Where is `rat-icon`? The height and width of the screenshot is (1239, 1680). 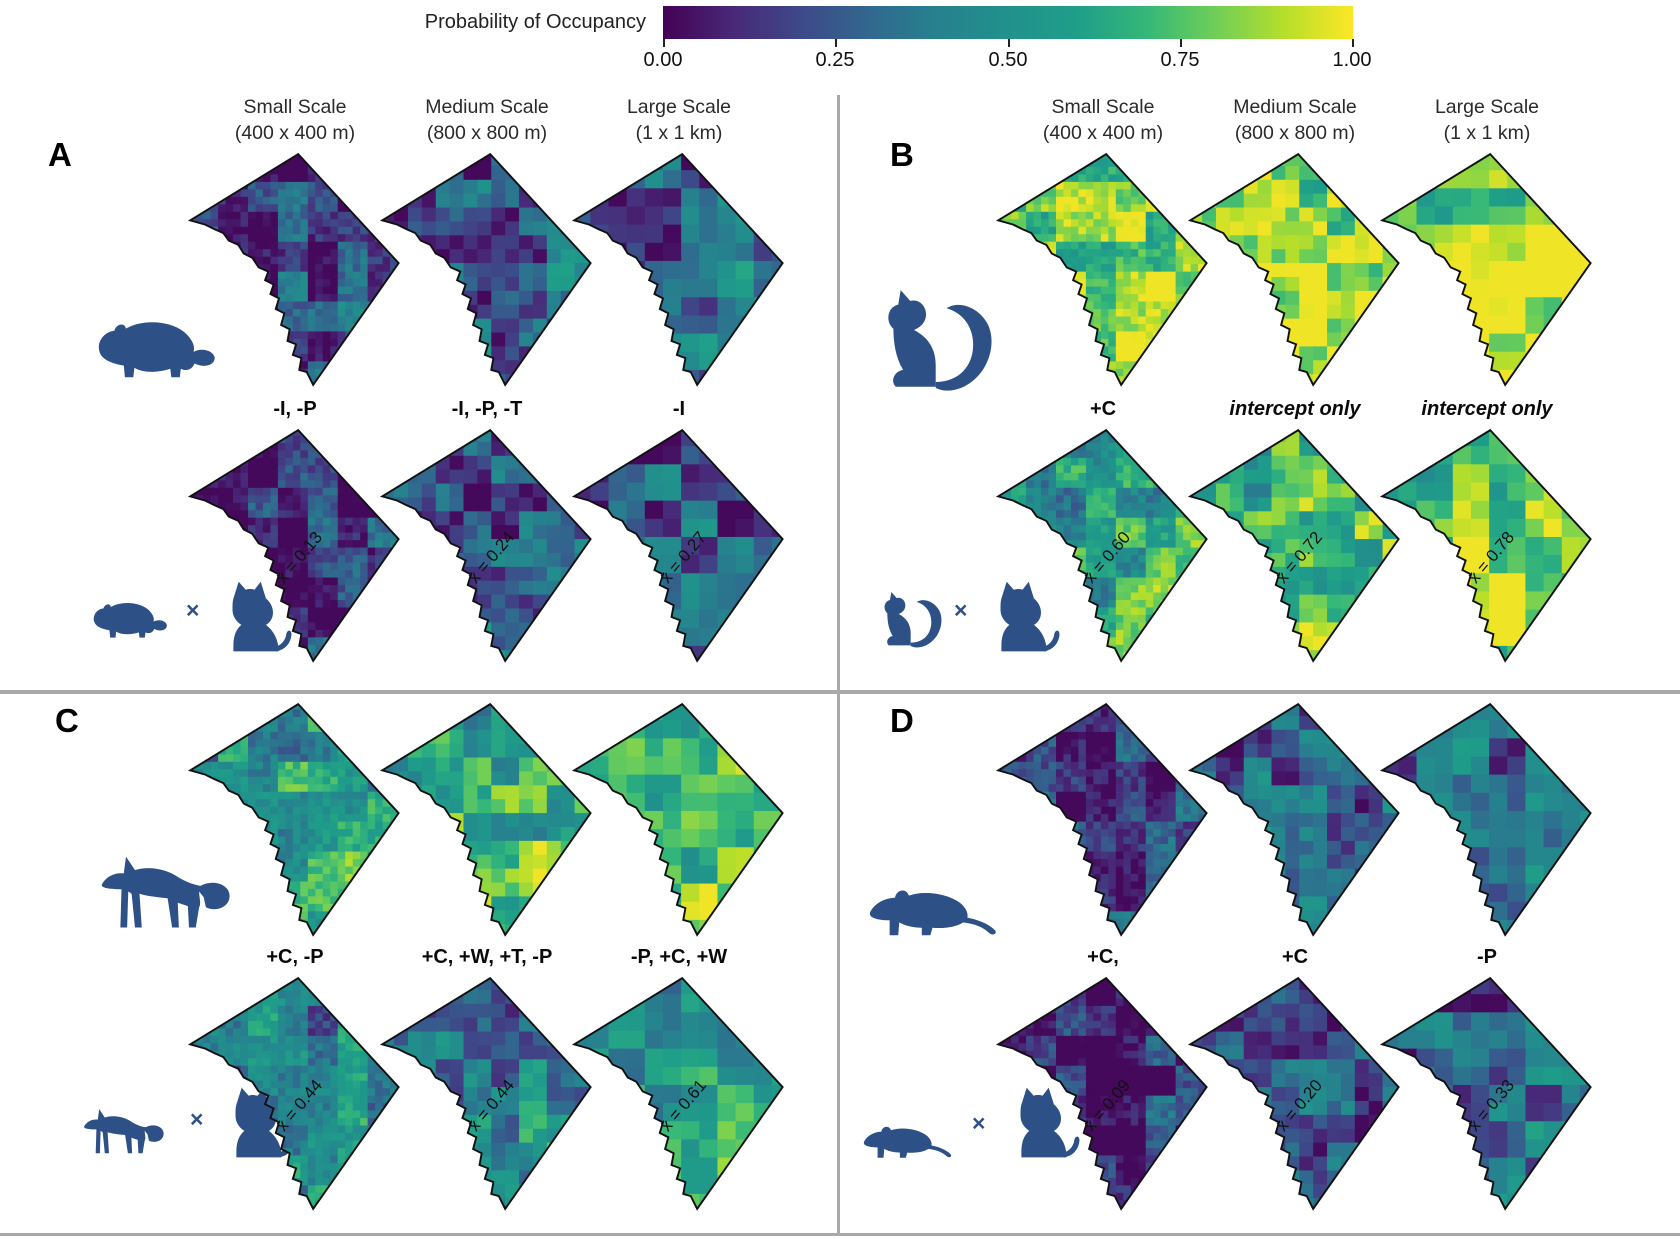
rat-icon is located at coordinates (940, 901).